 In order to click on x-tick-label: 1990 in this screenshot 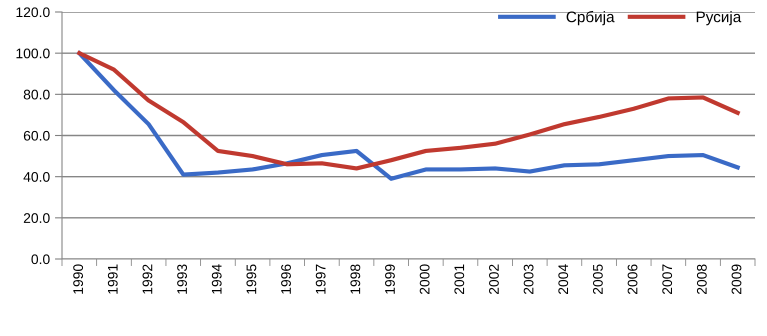, I will do `click(78, 279)`.